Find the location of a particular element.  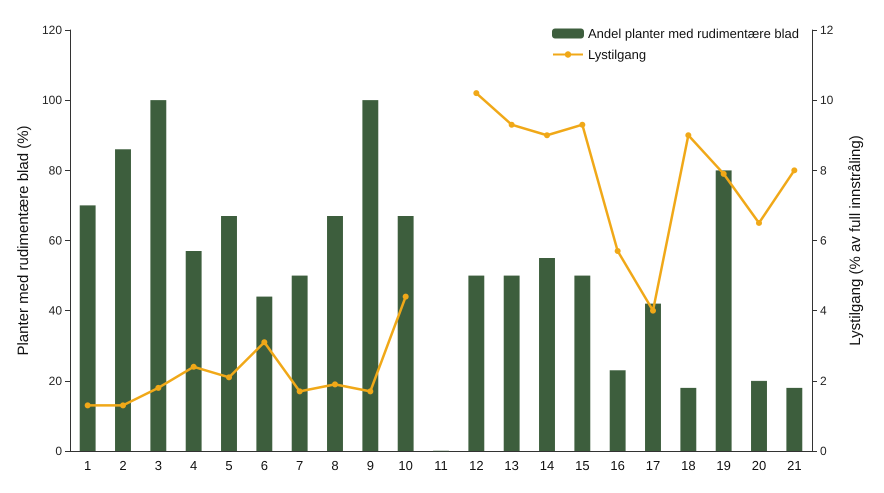

x-tick-label: 9 is located at coordinates (370, 465).